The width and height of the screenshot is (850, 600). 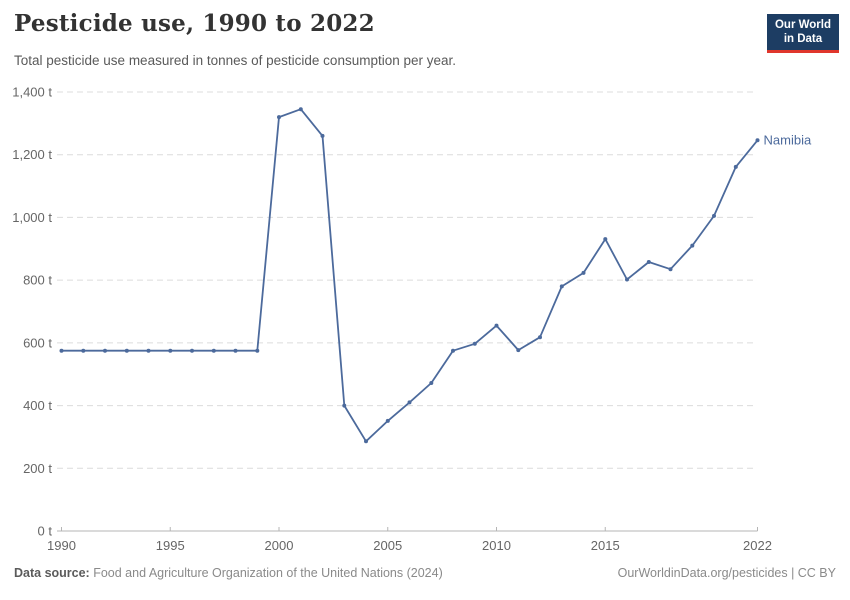 What do you see at coordinates (757, 545) in the screenshot?
I see `x-tick-label: 2022` at bounding box center [757, 545].